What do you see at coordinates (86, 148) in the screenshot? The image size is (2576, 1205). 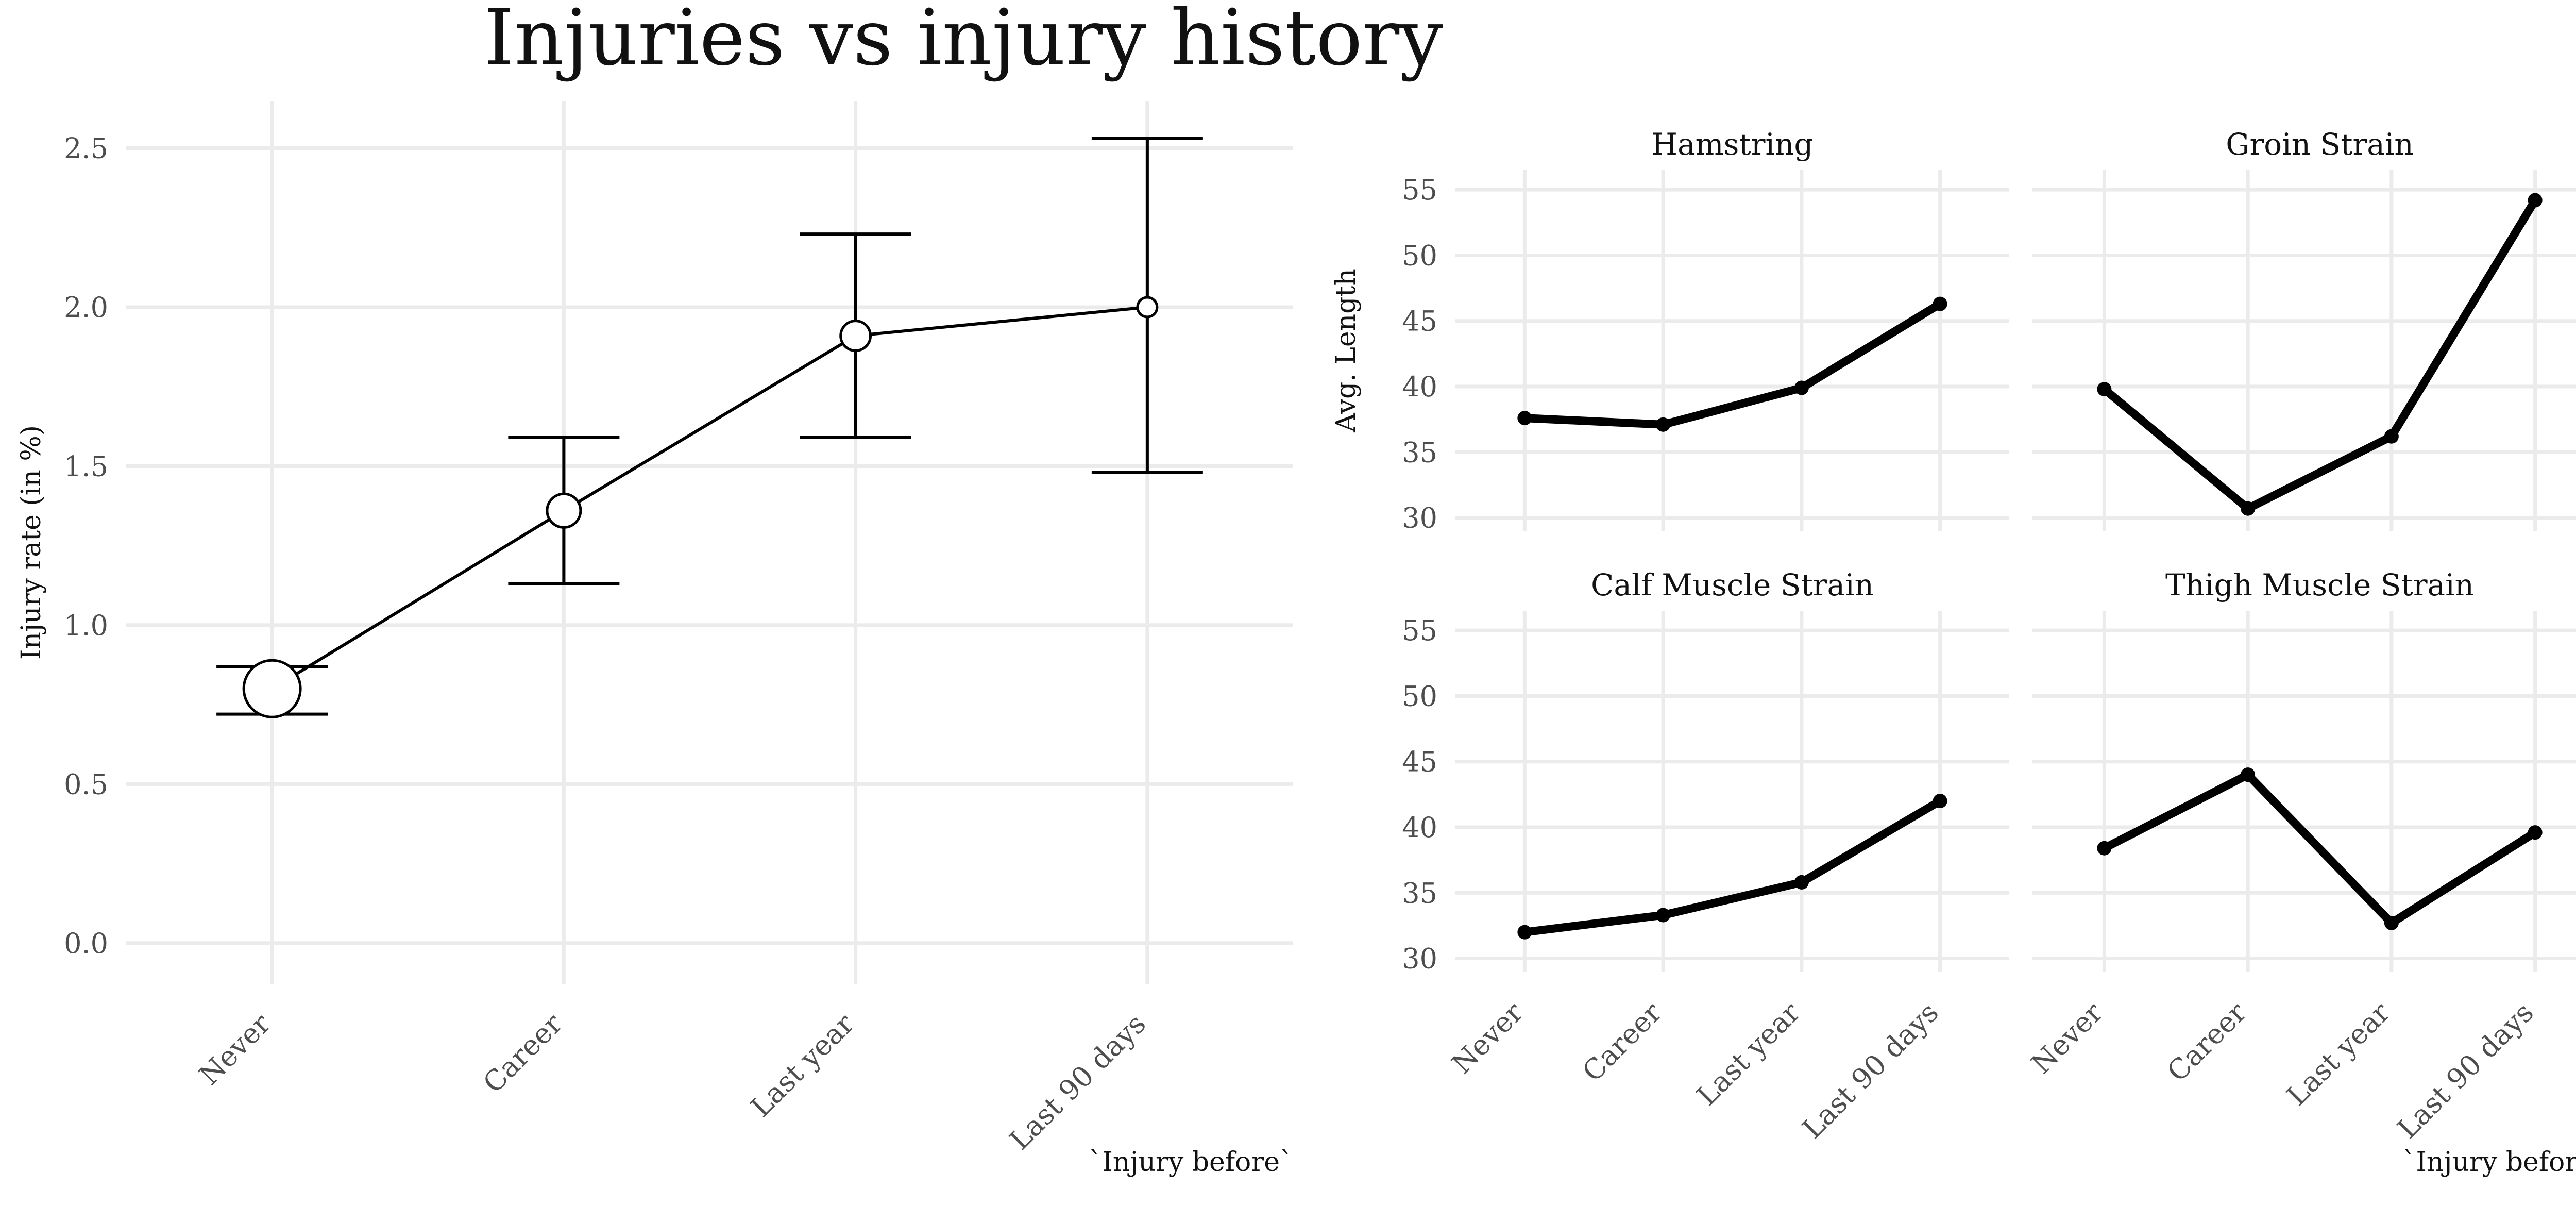 I see `y-tick-label: 2.5` at bounding box center [86, 148].